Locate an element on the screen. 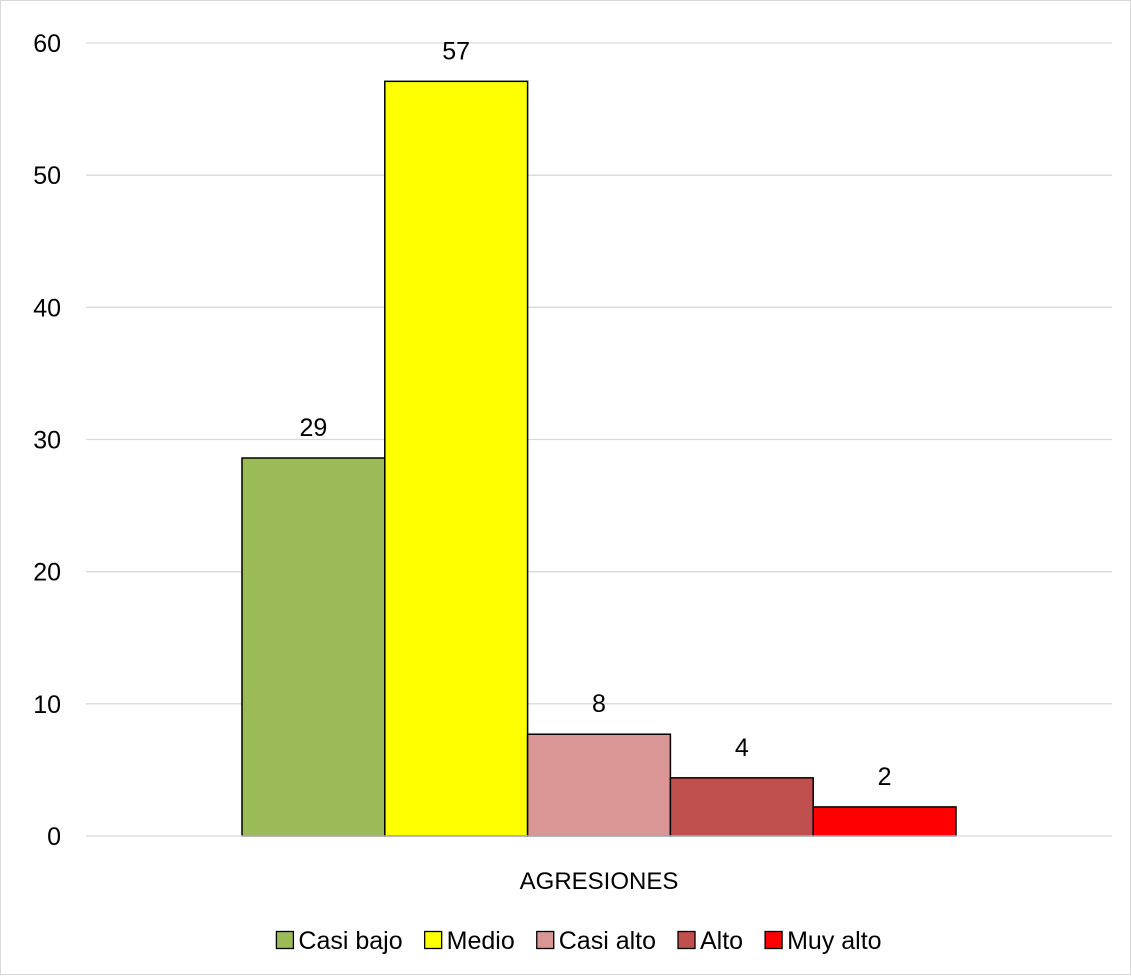 This screenshot has height=979, width=1131. y-tick-label: 30 is located at coordinates (47, 441).